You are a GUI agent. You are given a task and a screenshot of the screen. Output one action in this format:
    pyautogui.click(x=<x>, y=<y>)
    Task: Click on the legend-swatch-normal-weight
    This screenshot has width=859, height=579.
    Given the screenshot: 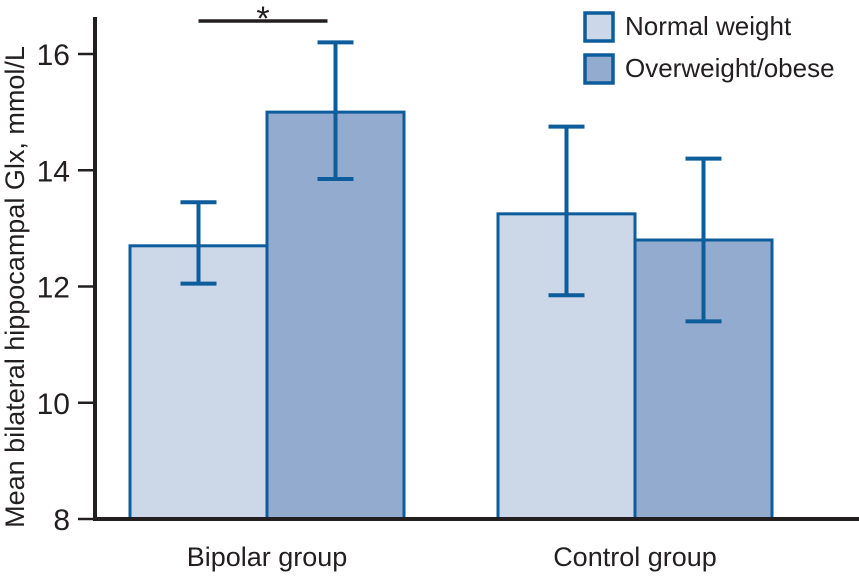 What is the action you would take?
    pyautogui.click(x=599, y=27)
    